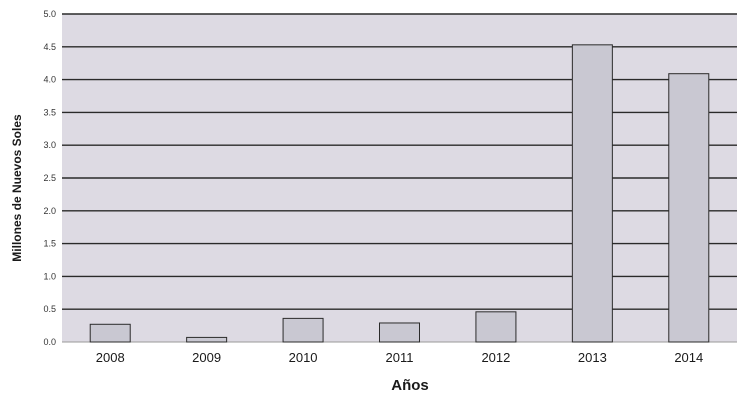  I want to click on bar-2008, so click(110, 333).